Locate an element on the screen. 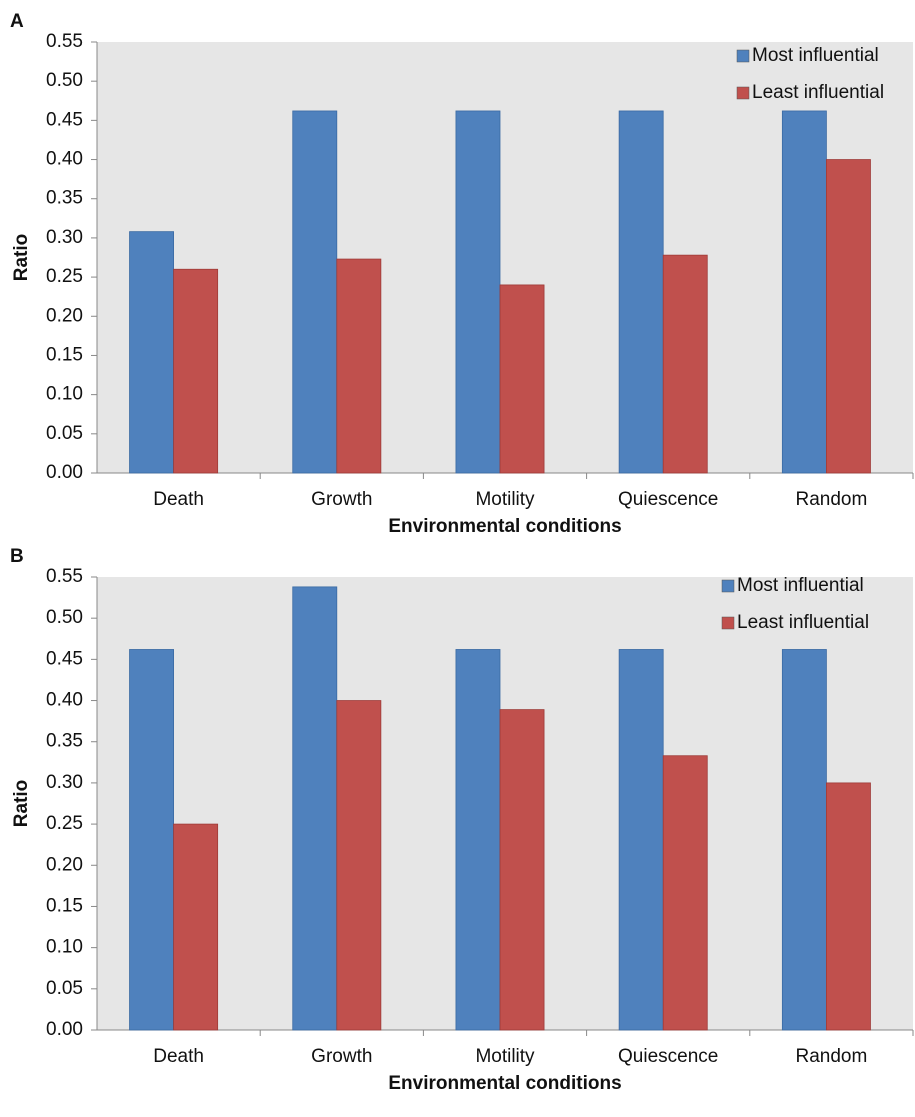  panel-label: B is located at coordinates (17, 556).